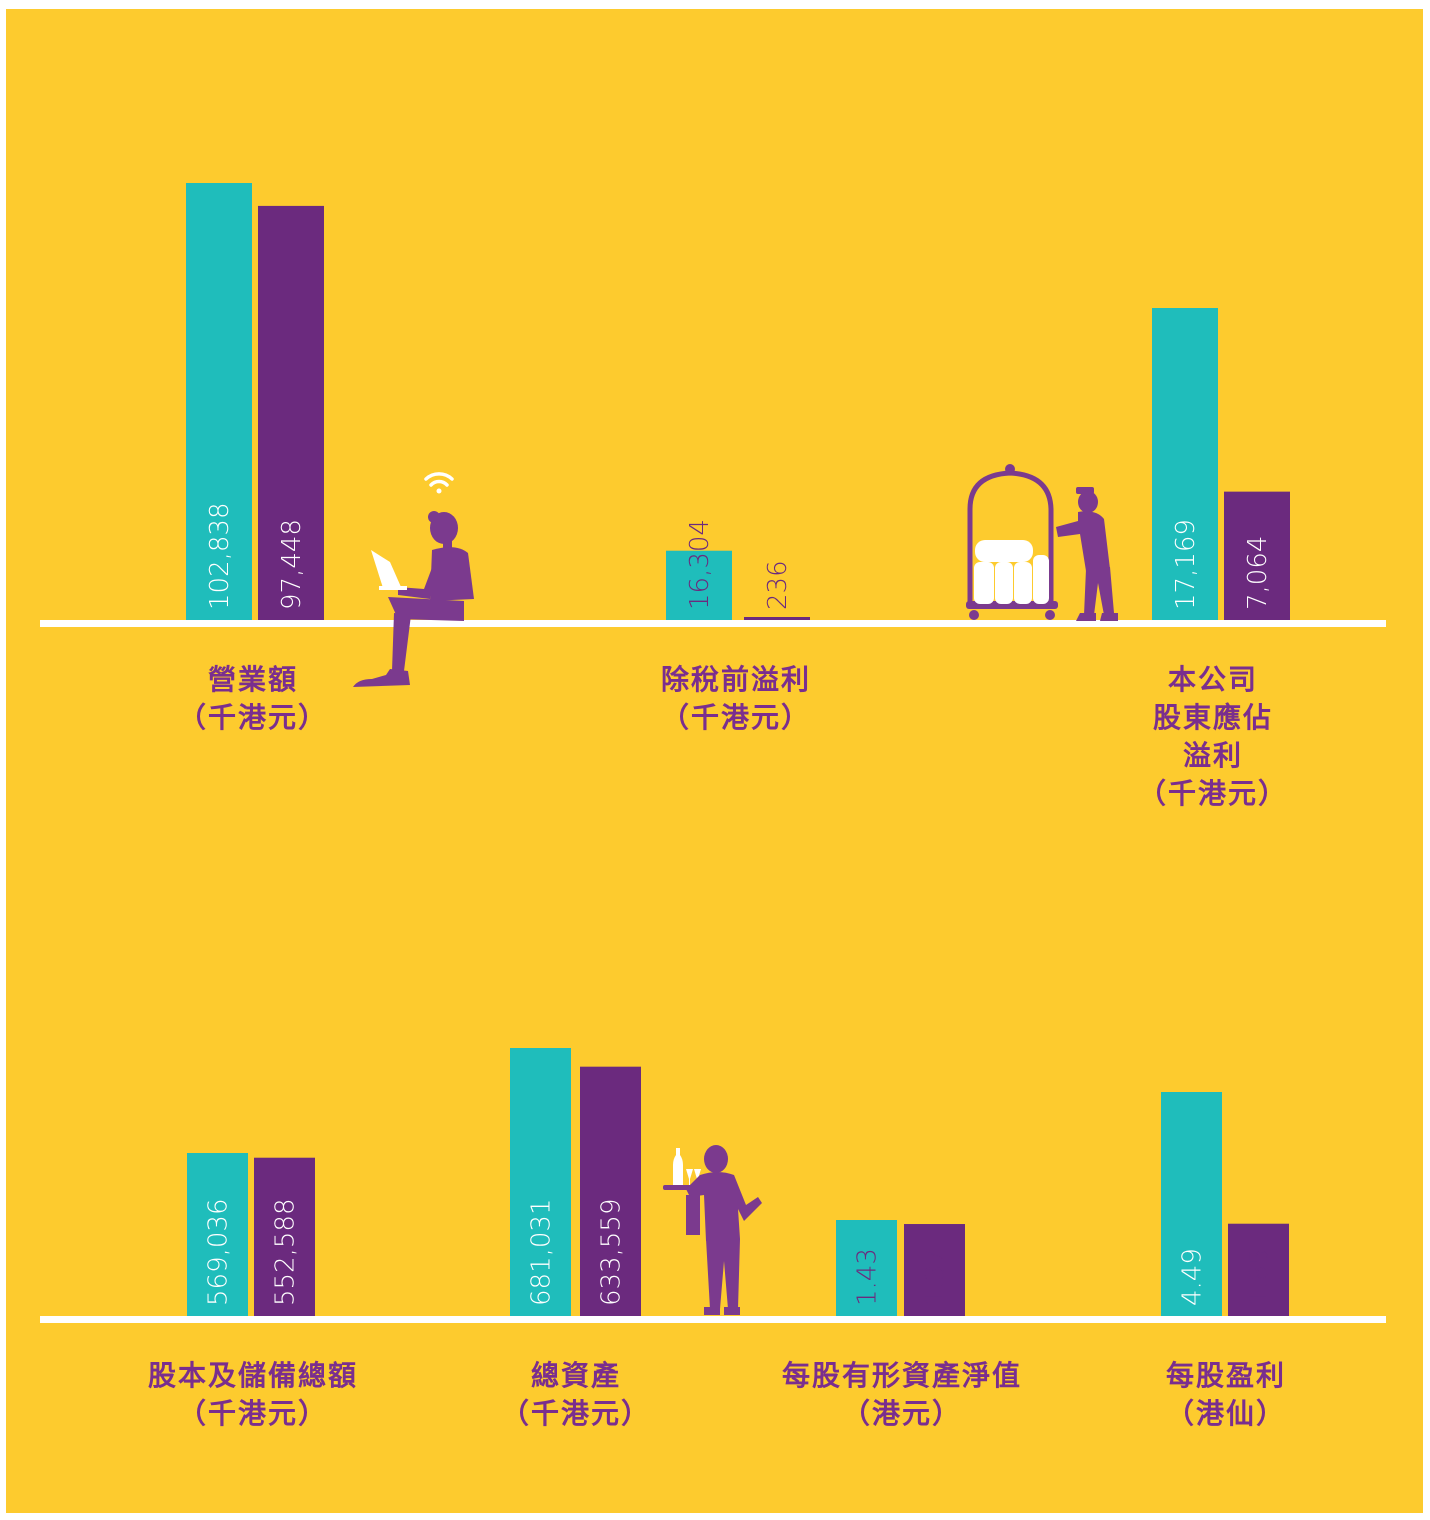 The image size is (1430, 1520). Describe the element at coordinates (700, 564) in the screenshot. I see `data-label-chart2-series1: 16,304` at that location.